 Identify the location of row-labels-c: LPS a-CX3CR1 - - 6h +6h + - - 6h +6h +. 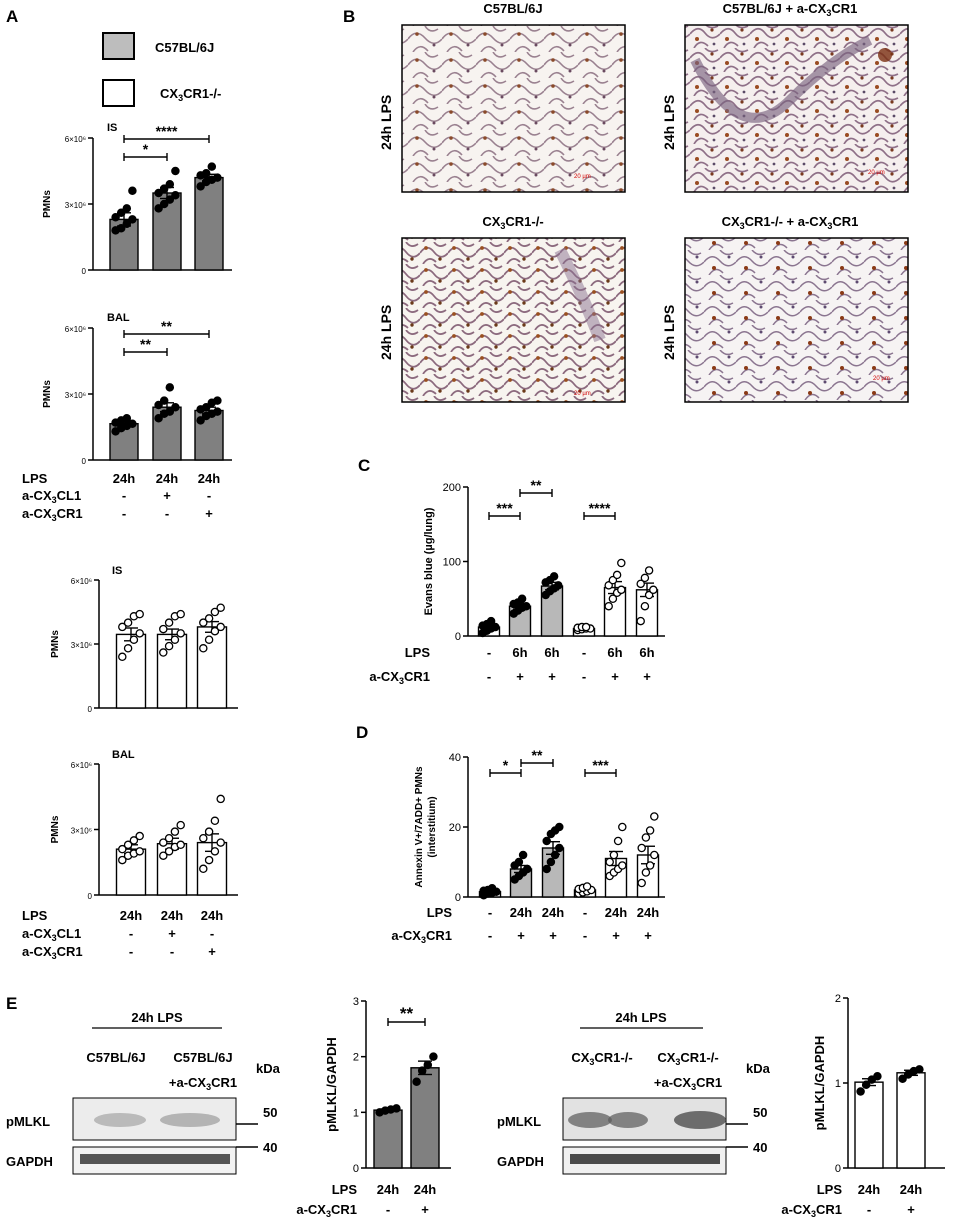
(511, 665).